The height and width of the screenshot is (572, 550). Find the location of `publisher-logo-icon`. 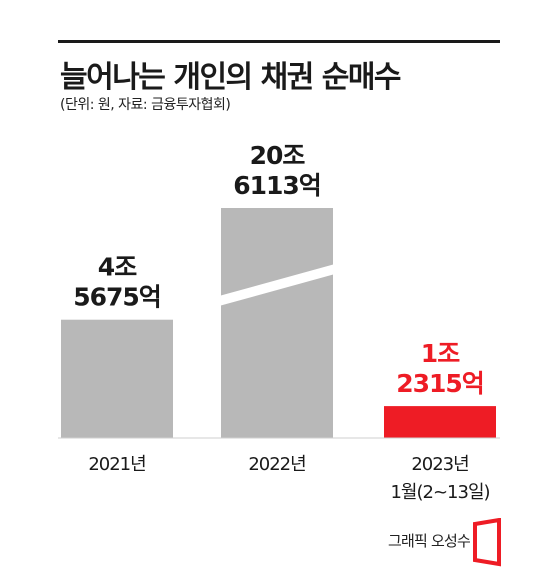

publisher-logo-icon is located at coordinates (487, 542).